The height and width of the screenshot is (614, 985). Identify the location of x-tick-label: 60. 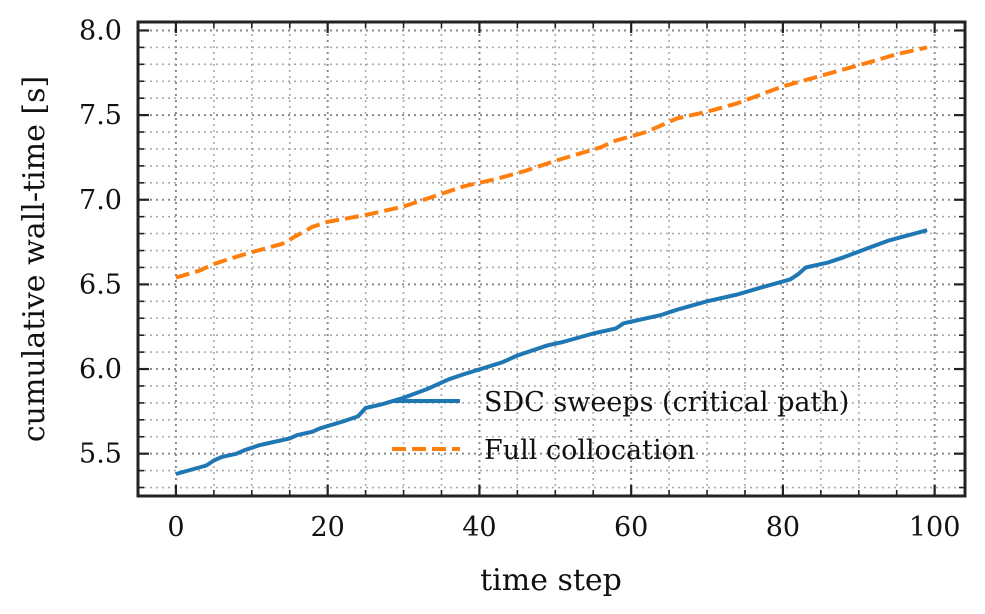
(631, 527).